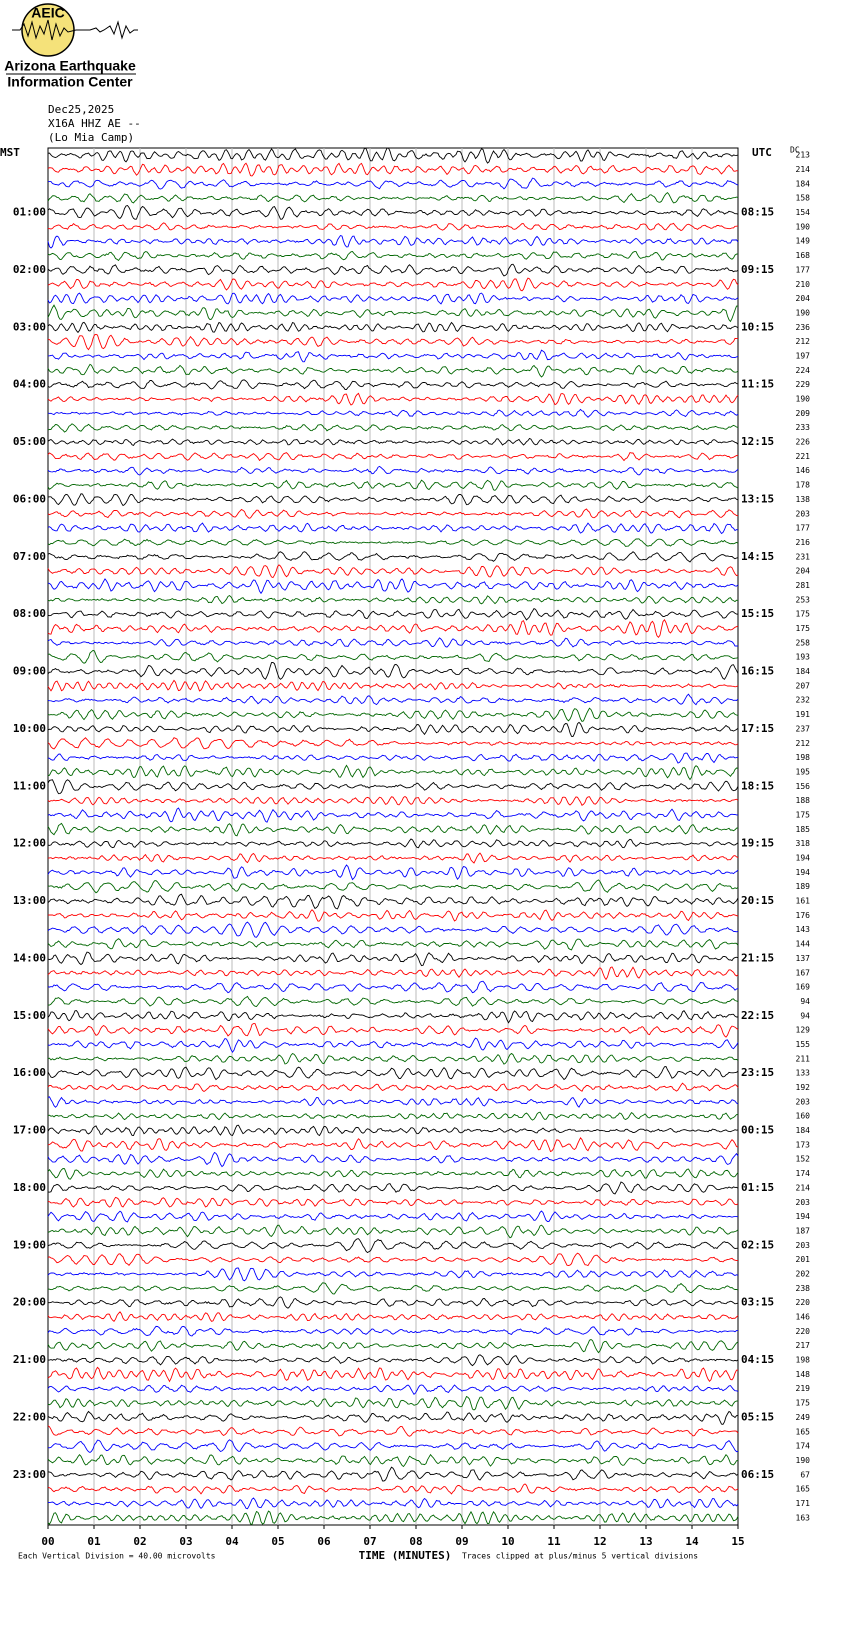 This screenshot has width=850, height=1637. What do you see at coordinates (762, 152) in the screenshot?
I see `right-axis-title: UTC` at bounding box center [762, 152].